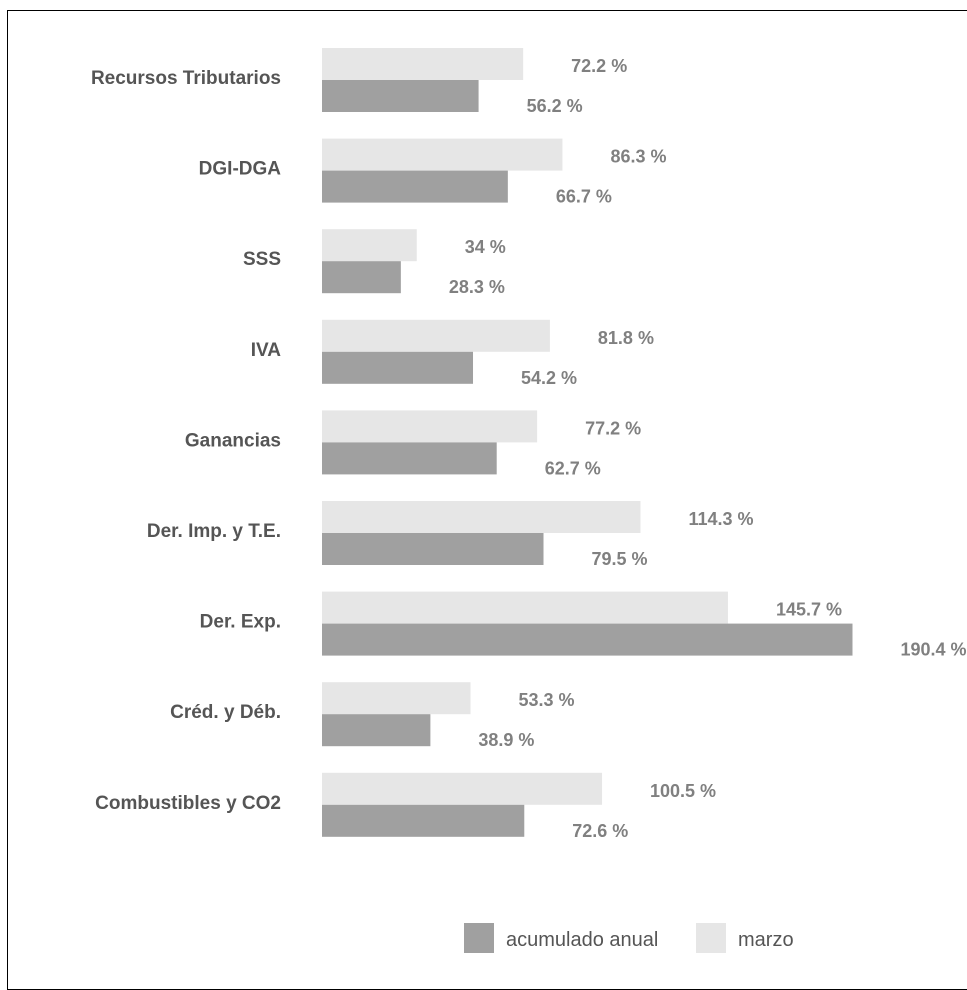  What do you see at coordinates (477, 287) in the screenshot?
I see `value-label-acumulado-anual-sss: 28.3 %` at bounding box center [477, 287].